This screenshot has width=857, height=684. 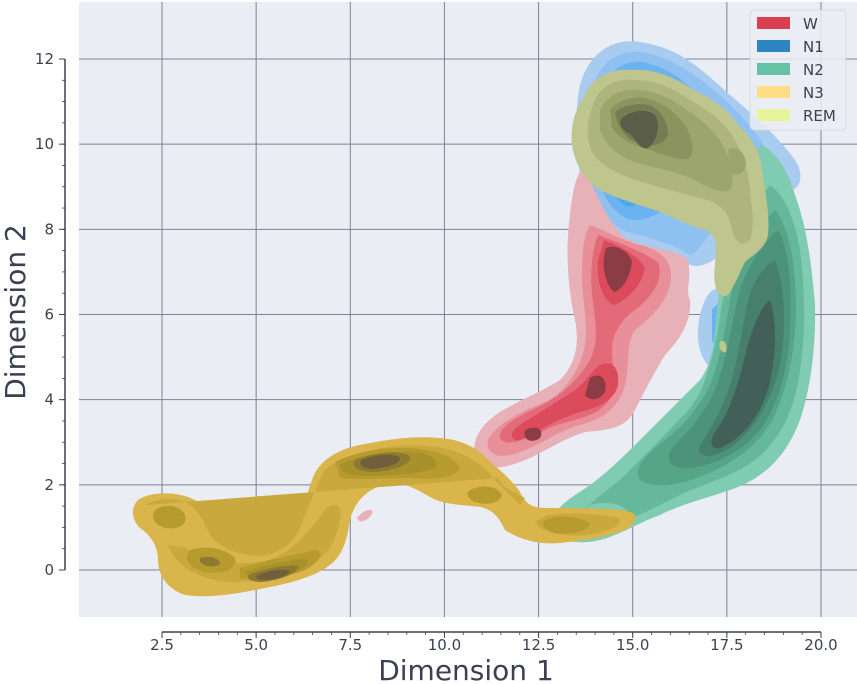 I want to click on y-tick-label: 8, so click(x=49, y=229).